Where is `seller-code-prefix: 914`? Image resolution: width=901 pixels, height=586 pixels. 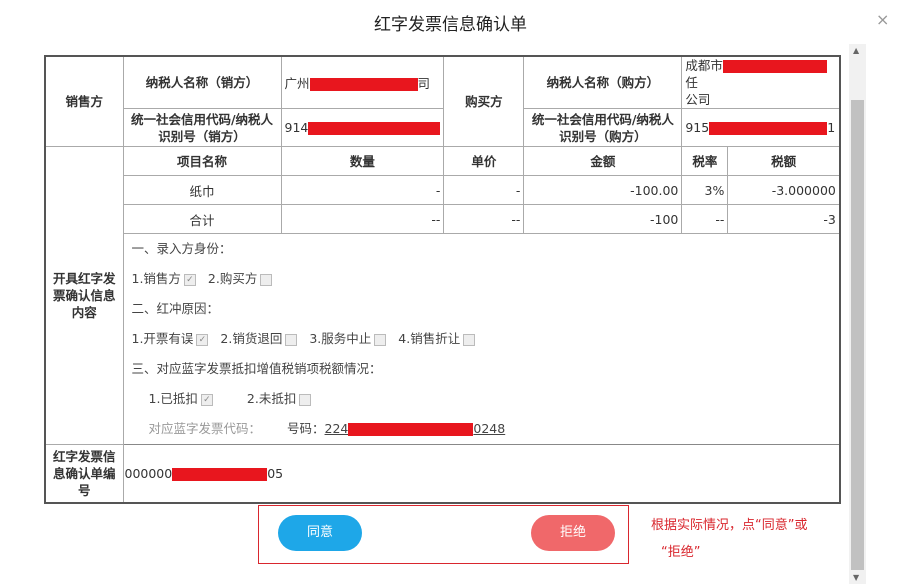 seller-code-prefix: 914 is located at coordinates (296, 127).